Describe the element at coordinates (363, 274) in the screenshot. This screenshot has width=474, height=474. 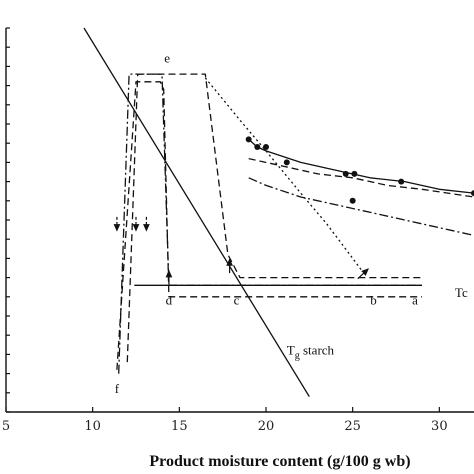
I see `arrow` at that location.